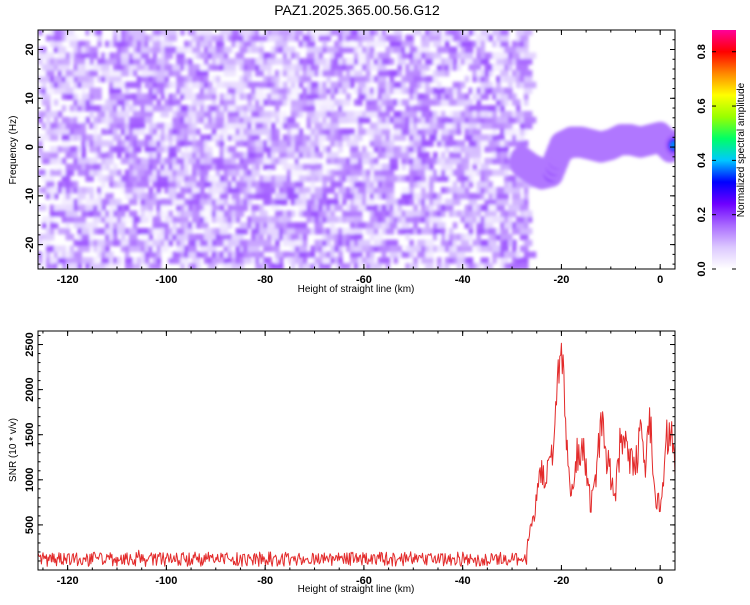  I want to click on y-tick-label: 1500, so click(30, 434).